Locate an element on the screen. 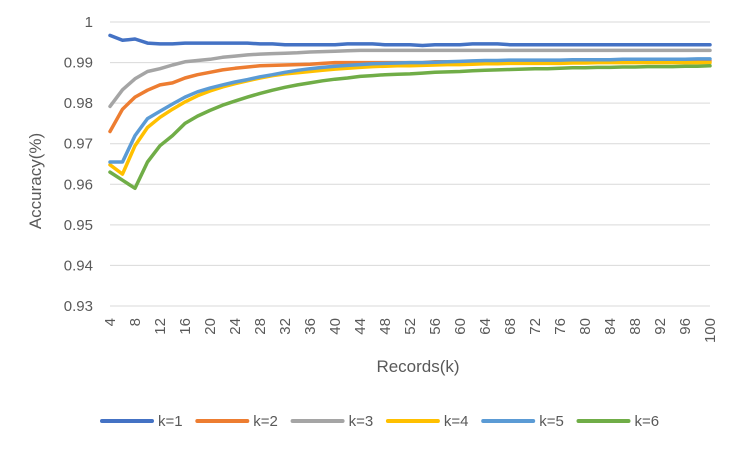 The image size is (749, 450). y-tick-label: 0.97 is located at coordinates (78, 144).